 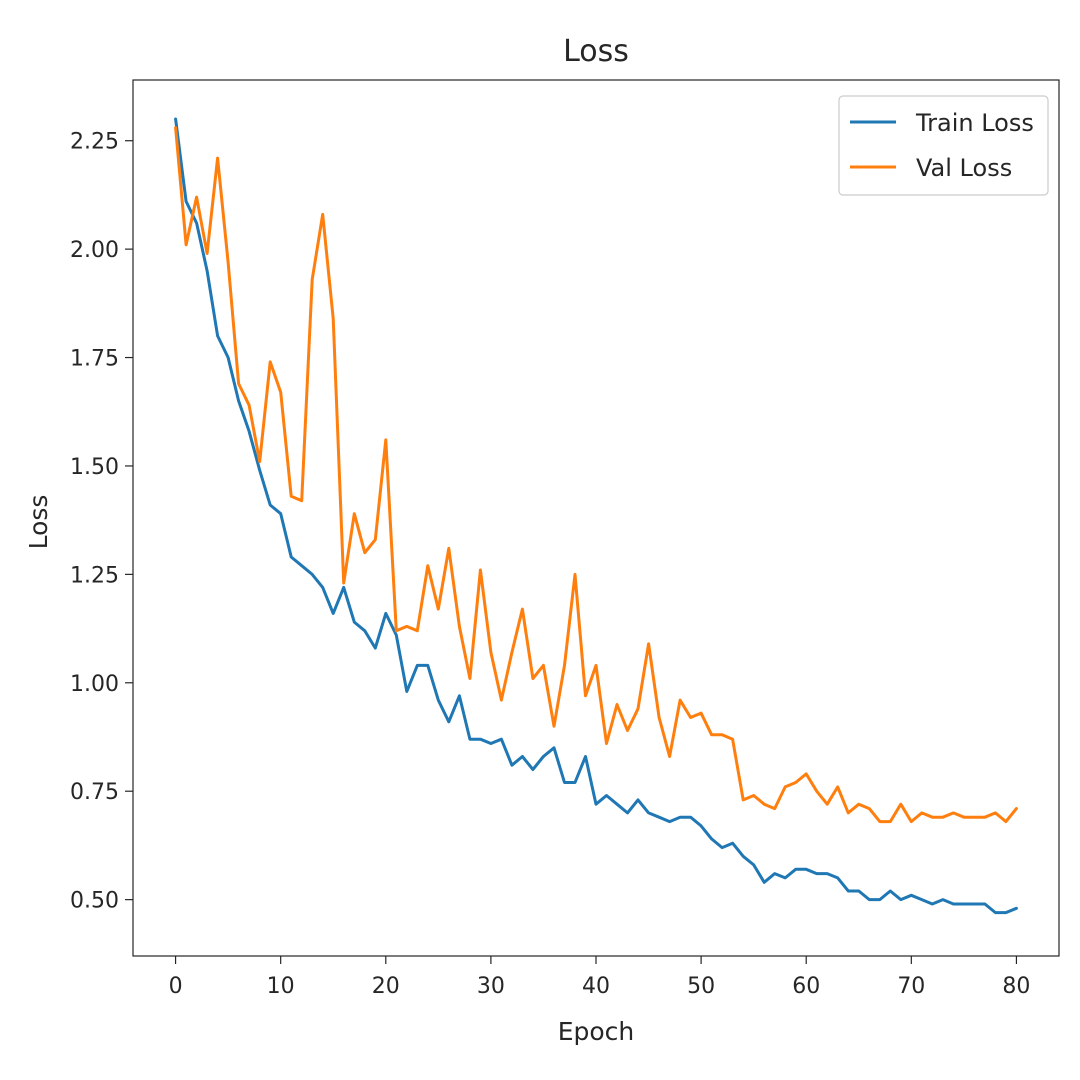 What do you see at coordinates (806, 986) in the screenshot?
I see `x-tick-label: 60` at bounding box center [806, 986].